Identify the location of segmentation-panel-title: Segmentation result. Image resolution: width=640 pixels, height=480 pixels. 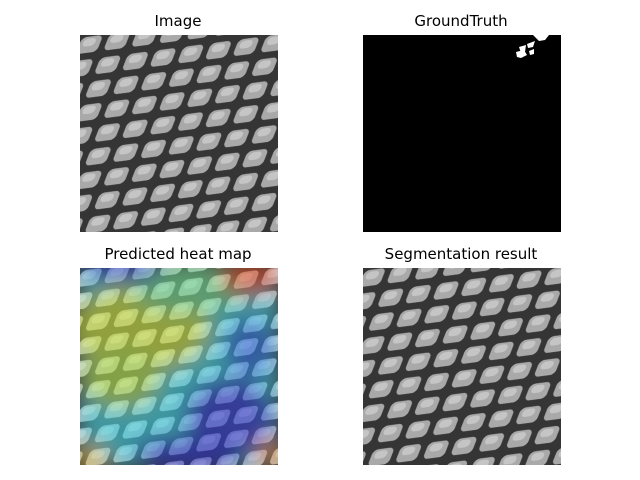
(461, 254).